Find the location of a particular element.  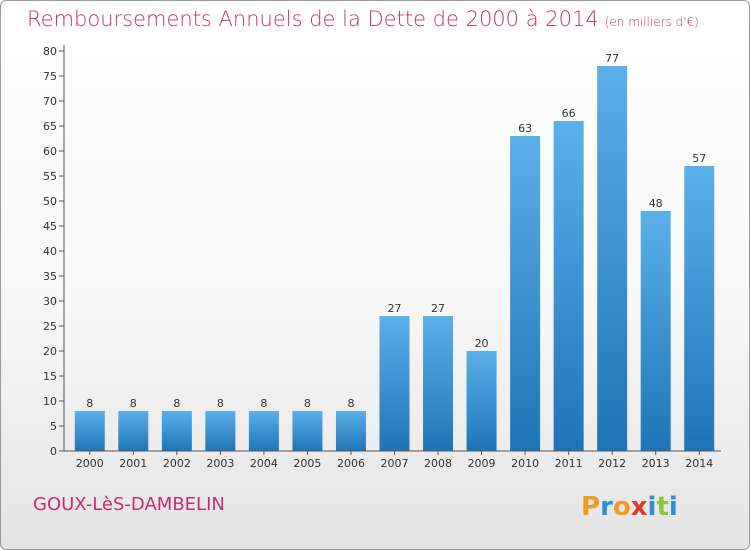

bar-value-label: 48 is located at coordinates (656, 203).